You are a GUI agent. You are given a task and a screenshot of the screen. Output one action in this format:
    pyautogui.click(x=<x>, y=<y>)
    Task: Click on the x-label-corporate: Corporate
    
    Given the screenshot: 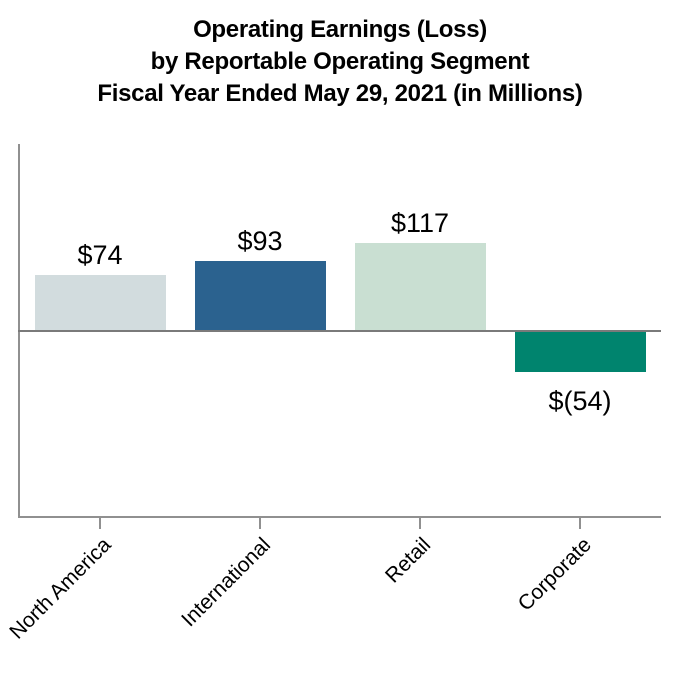 What is the action you would take?
    pyautogui.click(x=554, y=574)
    